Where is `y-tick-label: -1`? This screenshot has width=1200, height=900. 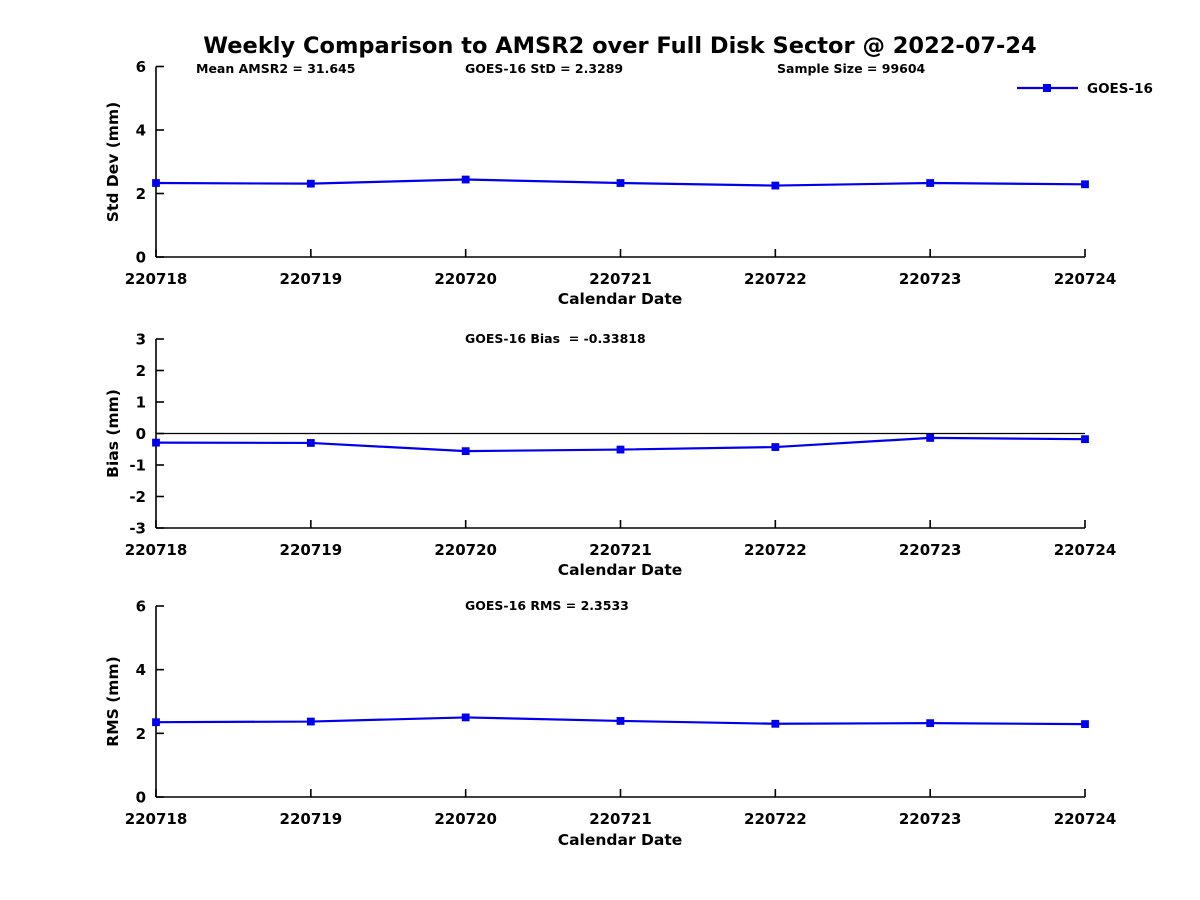
y-tick-label: -1 is located at coordinates (137, 466).